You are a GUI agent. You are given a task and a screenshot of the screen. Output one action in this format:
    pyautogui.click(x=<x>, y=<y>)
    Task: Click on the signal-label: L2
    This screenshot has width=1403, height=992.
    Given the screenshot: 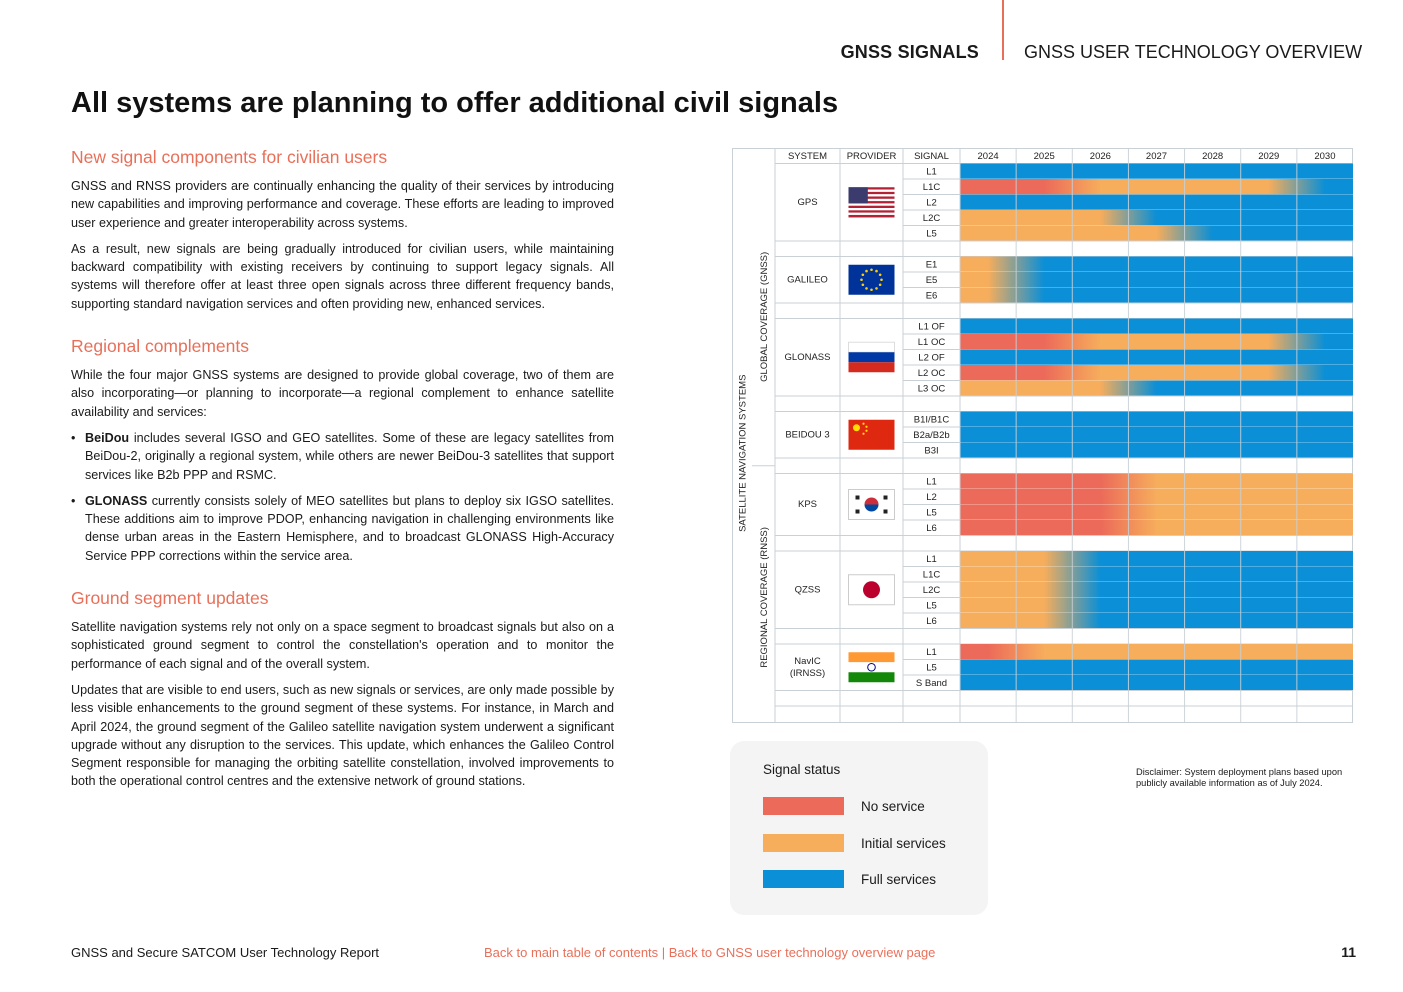 What is the action you would take?
    pyautogui.click(x=931, y=497)
    